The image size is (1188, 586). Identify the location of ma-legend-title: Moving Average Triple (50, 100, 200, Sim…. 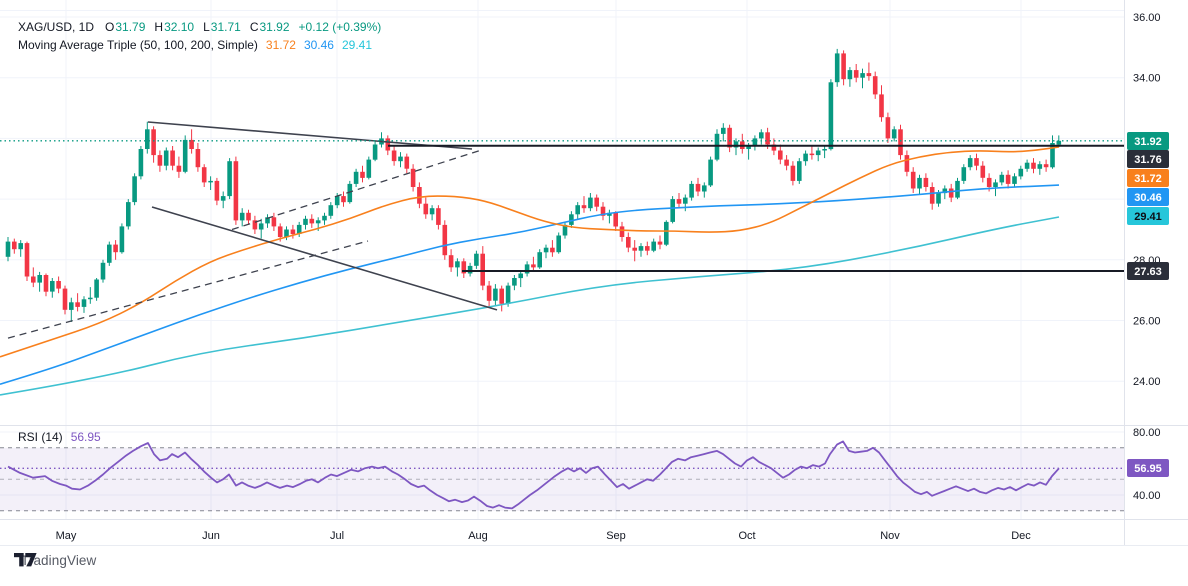
(138, 45).